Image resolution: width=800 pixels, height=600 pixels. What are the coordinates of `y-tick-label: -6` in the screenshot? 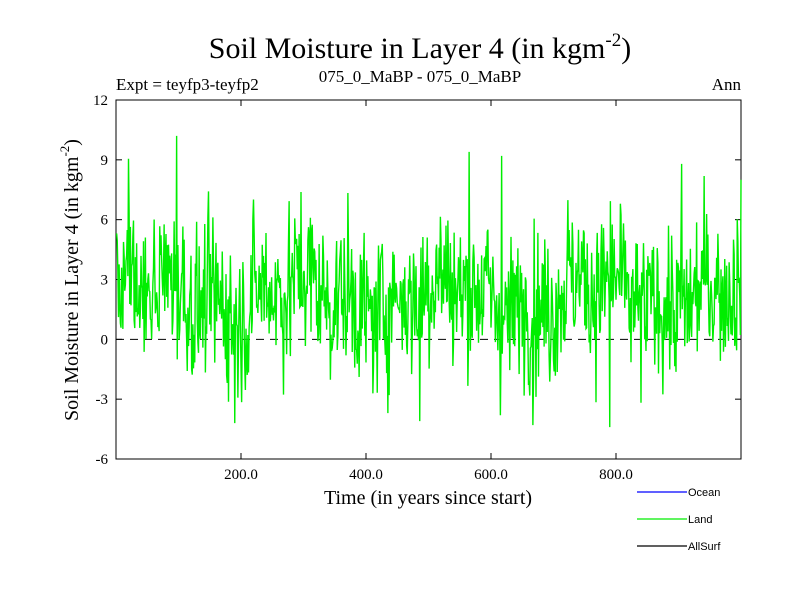 It's located at (102, 460).